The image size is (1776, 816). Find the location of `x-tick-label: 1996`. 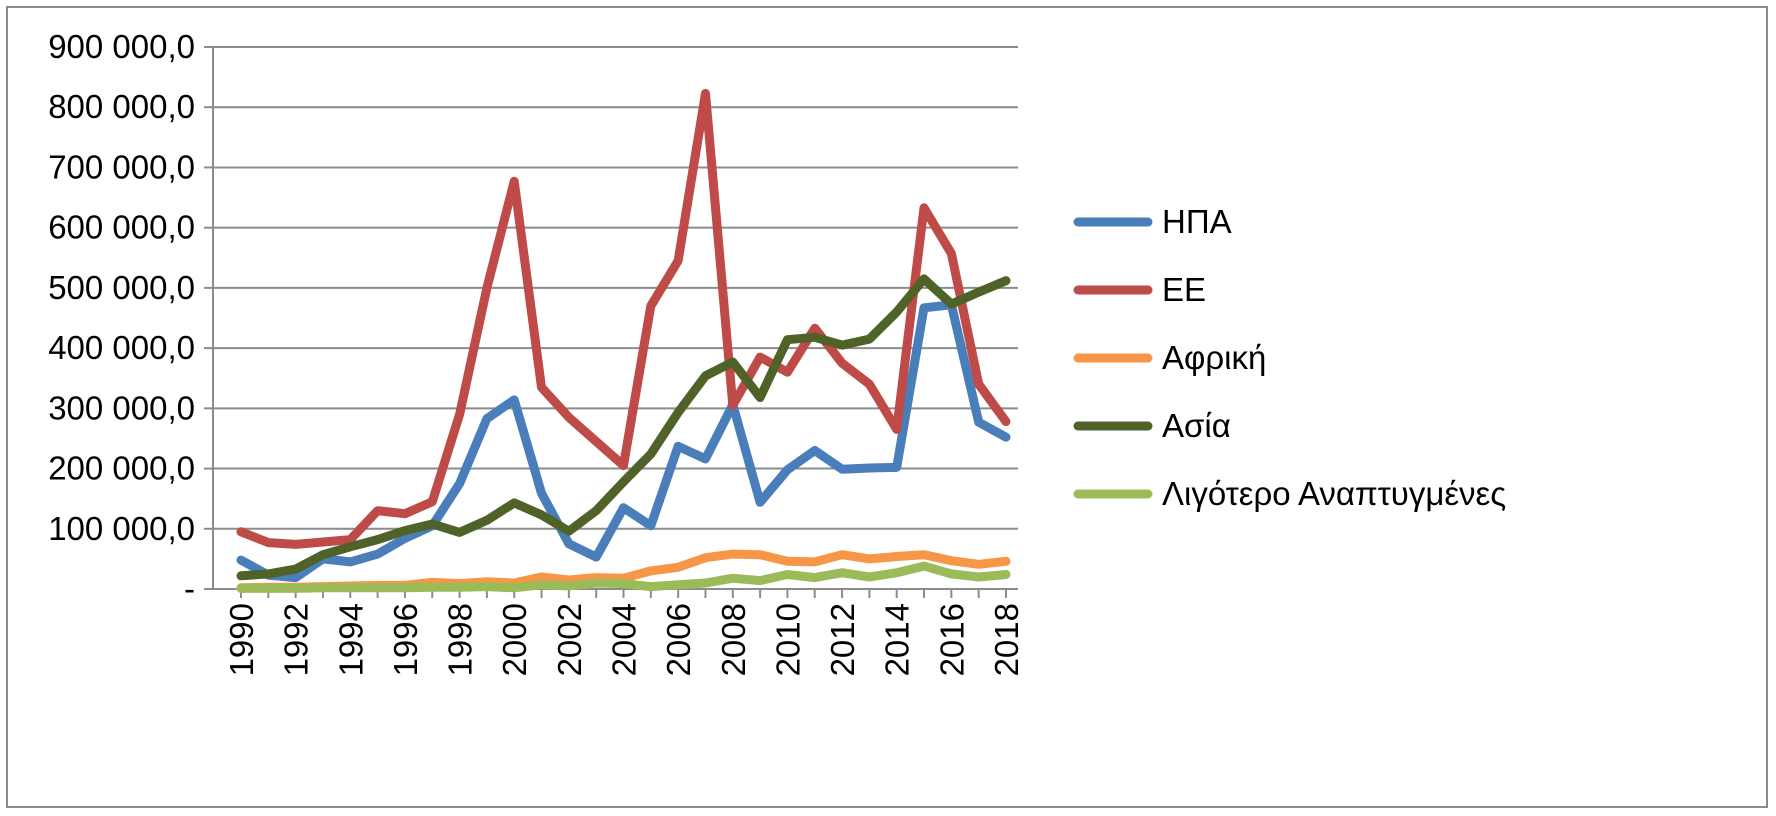

x-tick-label: 1996 is located at coordinates (405, 639).